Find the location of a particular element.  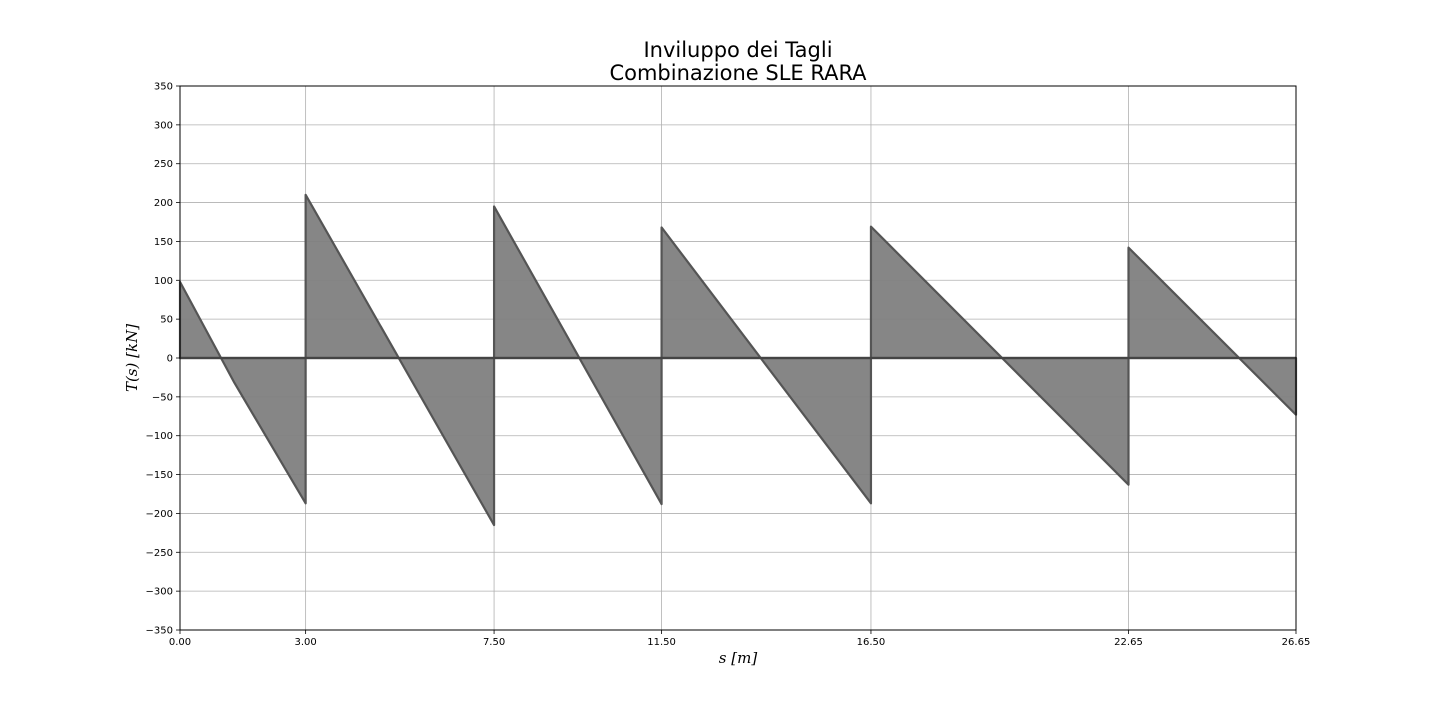

y-tick-label: 0 is located at coordinates (170, 359).